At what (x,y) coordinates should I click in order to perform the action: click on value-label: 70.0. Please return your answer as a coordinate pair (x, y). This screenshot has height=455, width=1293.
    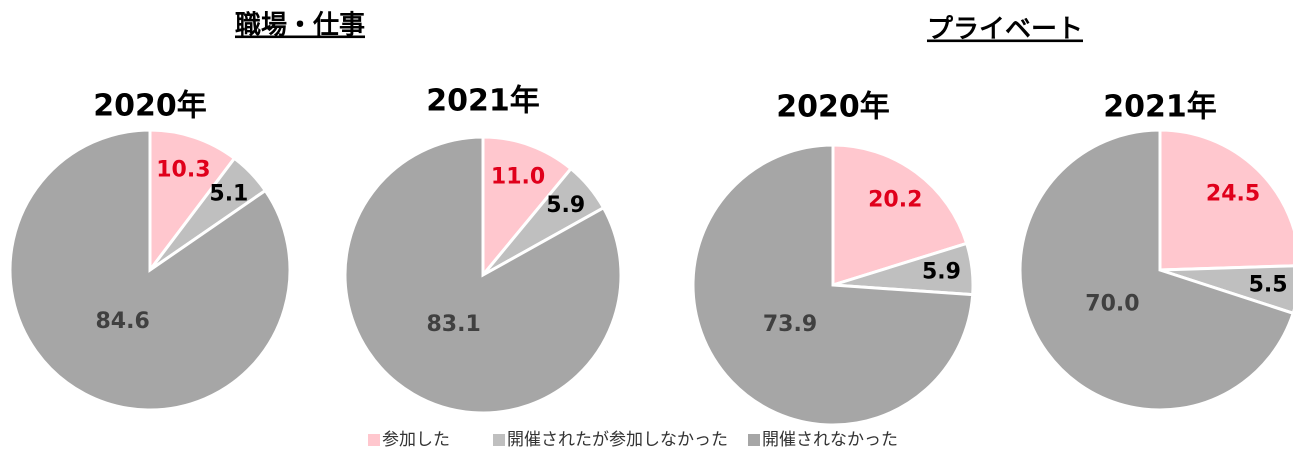
    Looking at the image, I should click on (1112, 304).